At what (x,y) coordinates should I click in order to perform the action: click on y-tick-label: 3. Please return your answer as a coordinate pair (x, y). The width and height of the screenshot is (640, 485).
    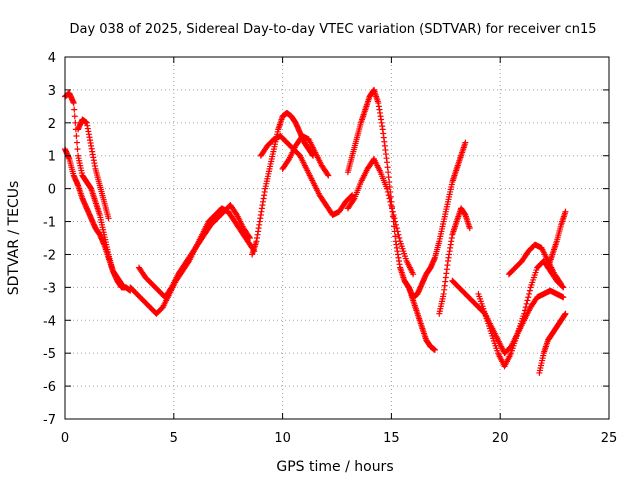
    Looking at the image, I should click on (52, 91).